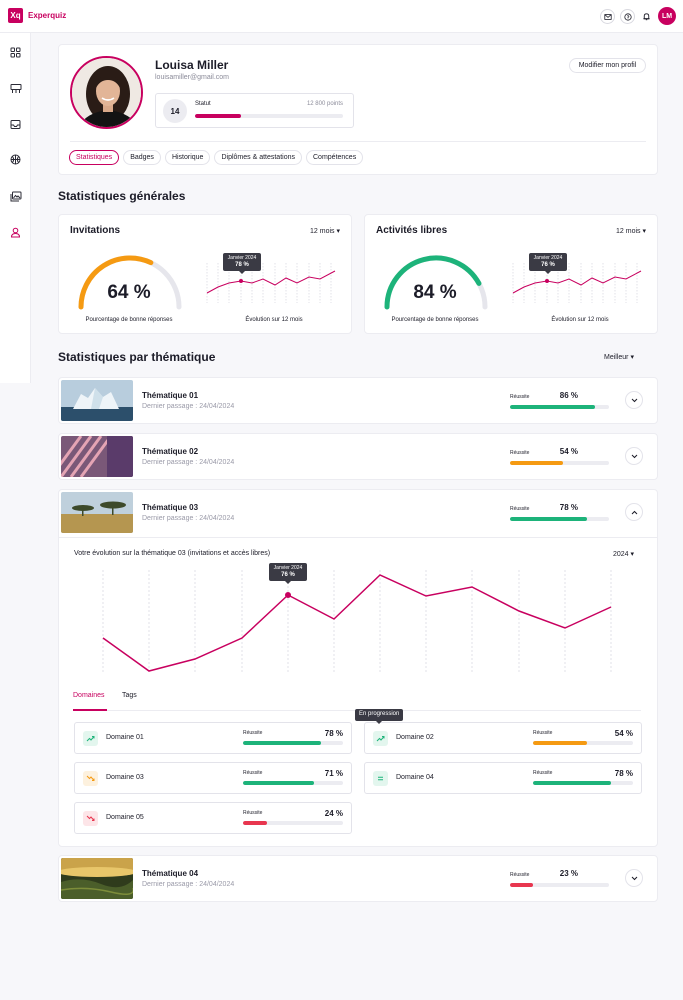  What do you see at coordinates (15, 159) in the screenshot?
I see `basketball-icon` at bounding box center [15, 159].